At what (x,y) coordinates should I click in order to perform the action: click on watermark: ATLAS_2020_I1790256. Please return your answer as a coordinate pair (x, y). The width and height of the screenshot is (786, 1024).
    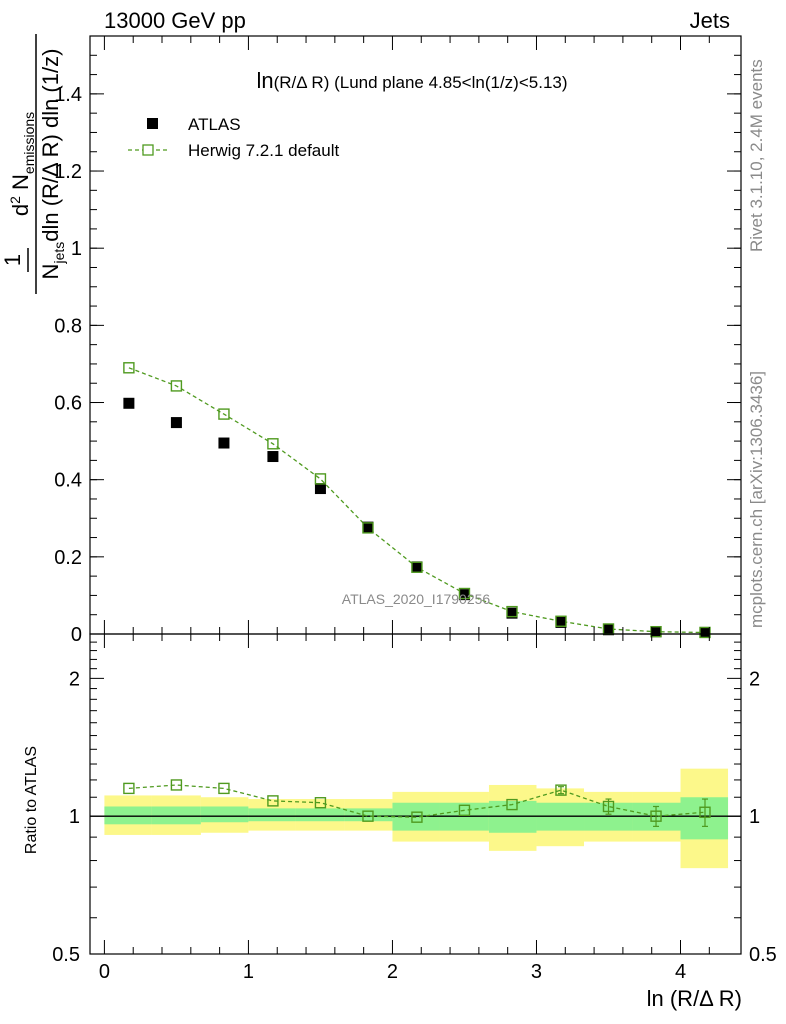
    Looking at the image, I should click on (416, 599).